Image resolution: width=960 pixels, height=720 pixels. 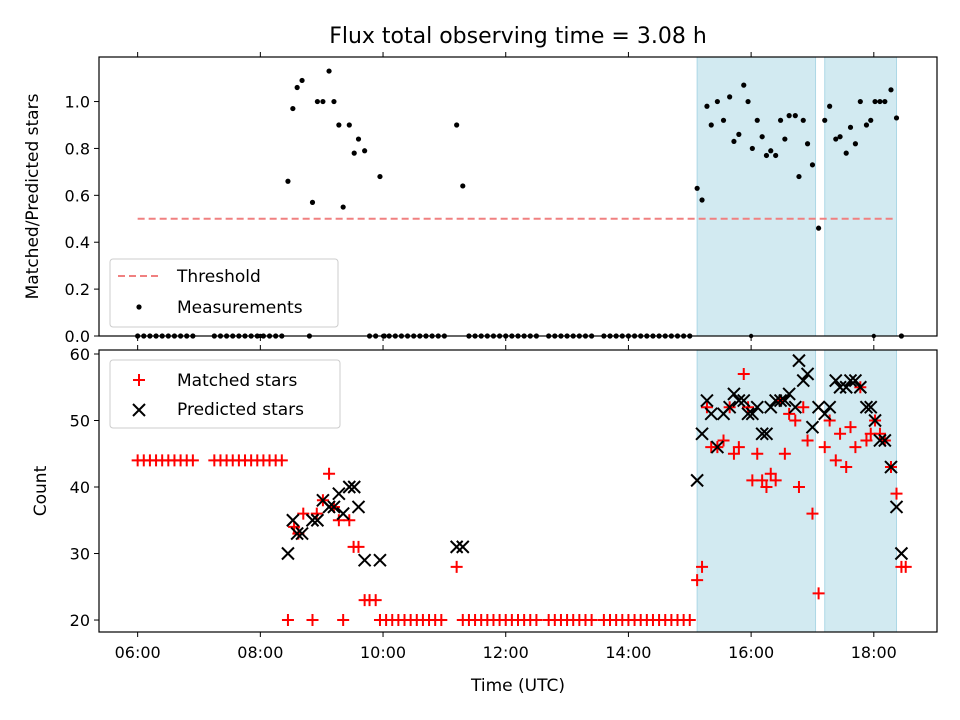 What do you see at coordinates (77, 336) in the screenshot?
I see `y-tick-label: 0.0` at bounding box center [77, 336].